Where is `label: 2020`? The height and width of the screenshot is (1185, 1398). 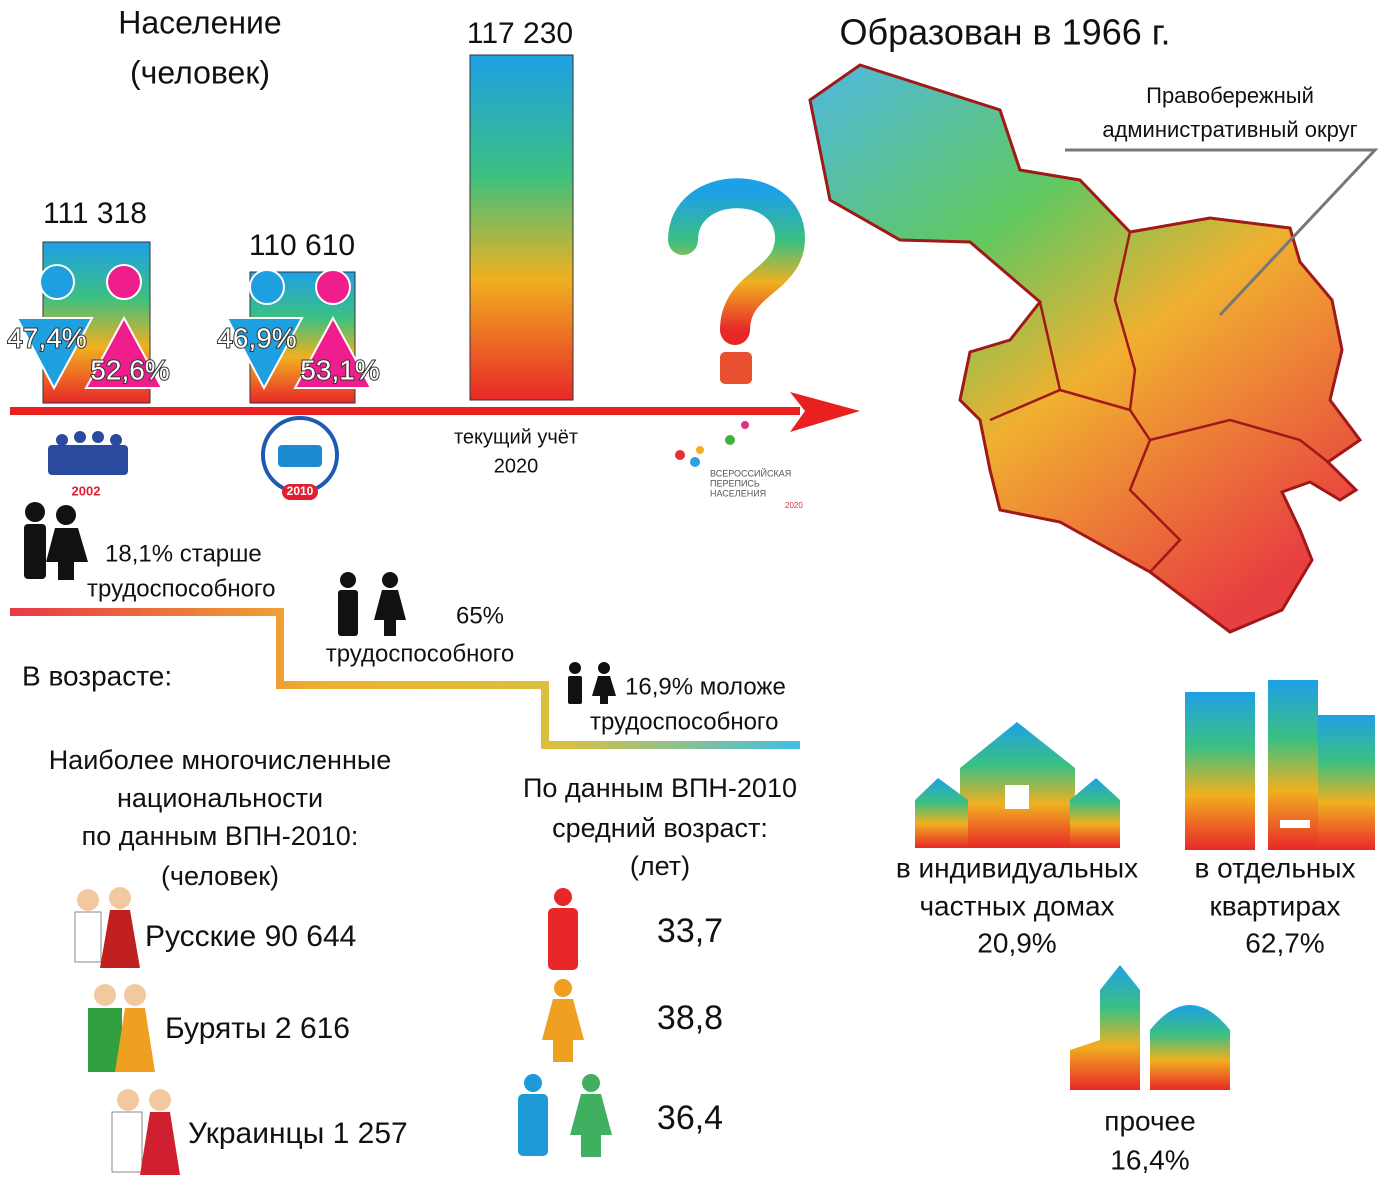 label: 2020 is located at coordinates (516, 466).